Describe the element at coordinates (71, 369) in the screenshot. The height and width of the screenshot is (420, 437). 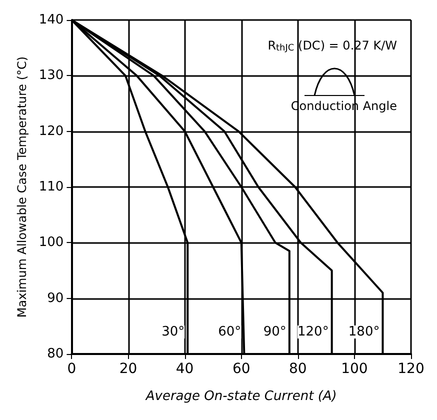
I see `x-tick-label: 0` at that location.